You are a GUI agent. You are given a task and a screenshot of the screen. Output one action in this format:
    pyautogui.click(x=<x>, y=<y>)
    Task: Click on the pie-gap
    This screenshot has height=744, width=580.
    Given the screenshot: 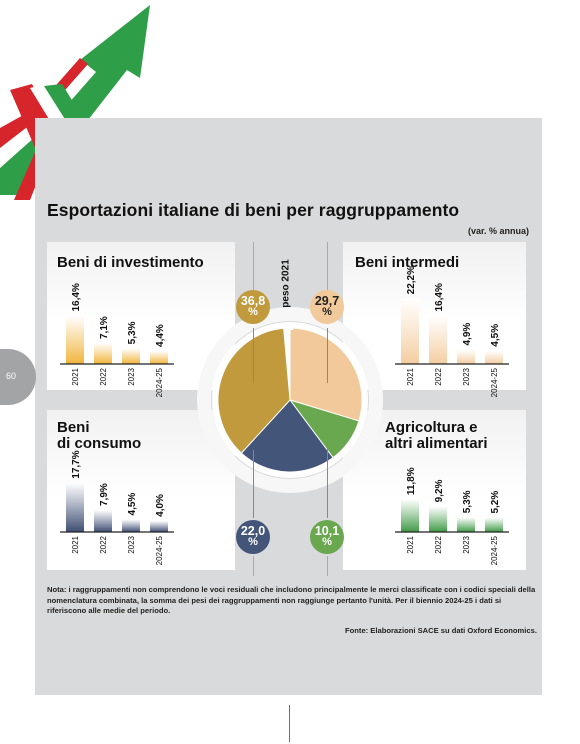 What is the action you would take?
    pyautogui.click(x=290, y=328)
    